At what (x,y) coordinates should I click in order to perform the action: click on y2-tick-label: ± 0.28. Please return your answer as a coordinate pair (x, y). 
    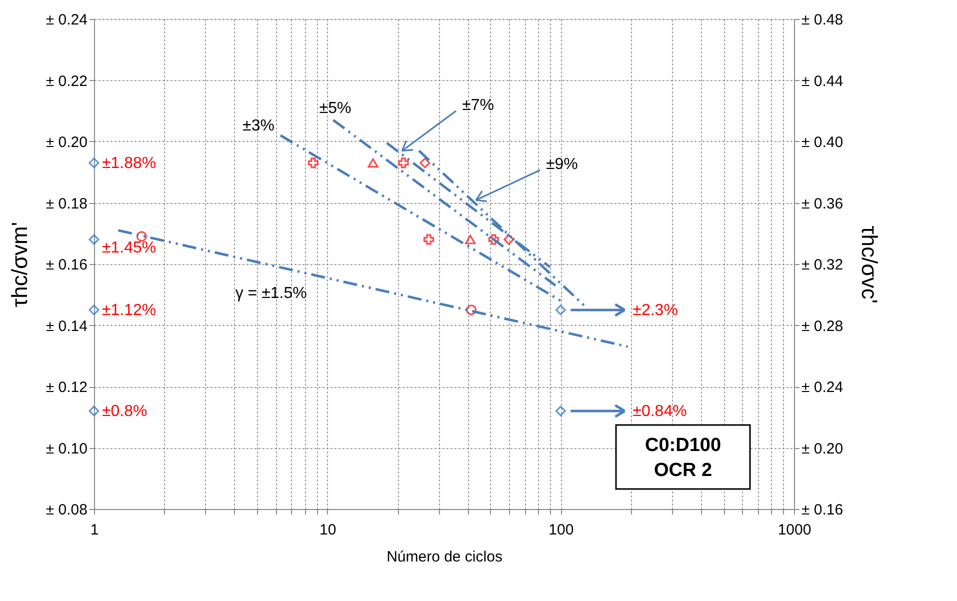
    Looking at the image, I should click on (823, 326).